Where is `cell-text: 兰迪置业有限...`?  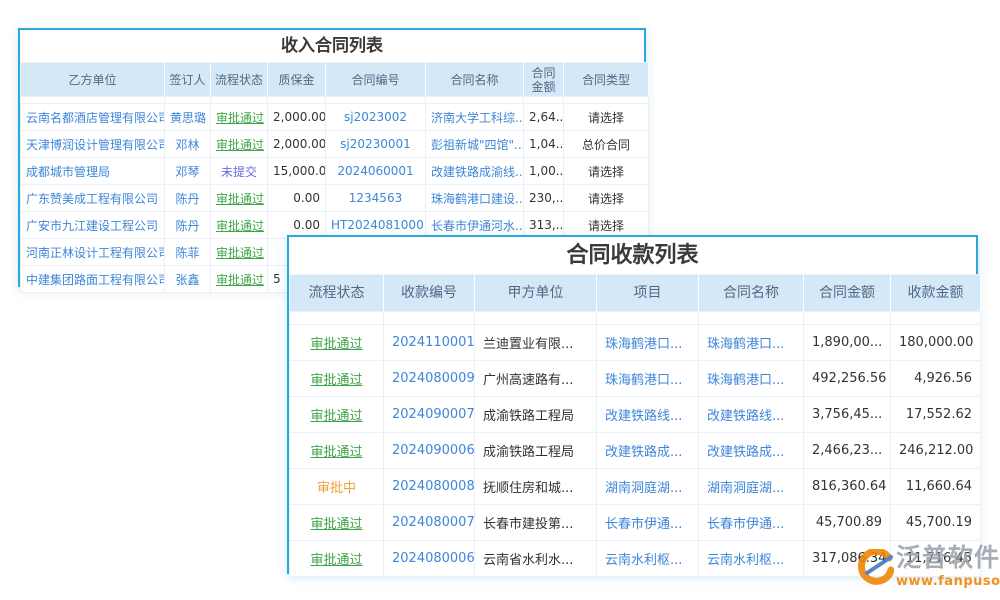 cell-text: 兰迪置业有限... is located at coordinates (535, 342).